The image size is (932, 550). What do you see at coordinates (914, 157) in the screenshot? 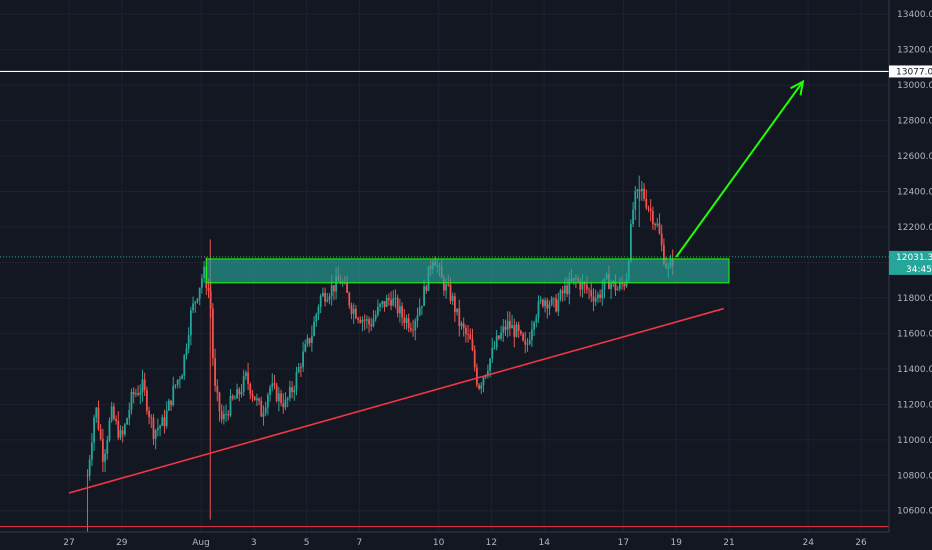
I see `price-axis-tick-label: 12600.00` at bounding box center [914, 157].